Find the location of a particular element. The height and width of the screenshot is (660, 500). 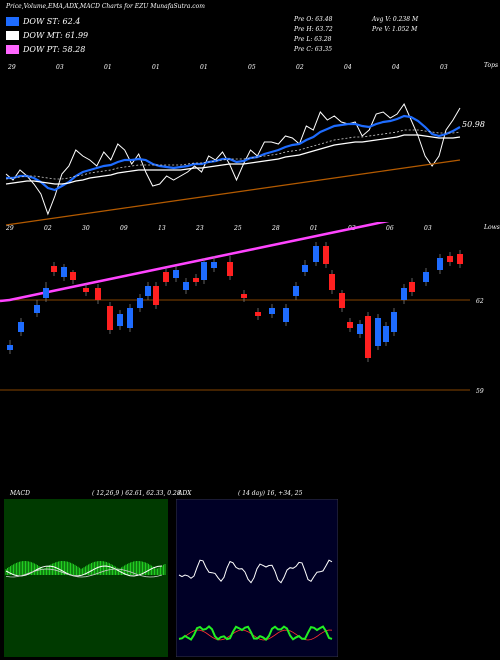

adx-chart is located at coordinates (257, 578).